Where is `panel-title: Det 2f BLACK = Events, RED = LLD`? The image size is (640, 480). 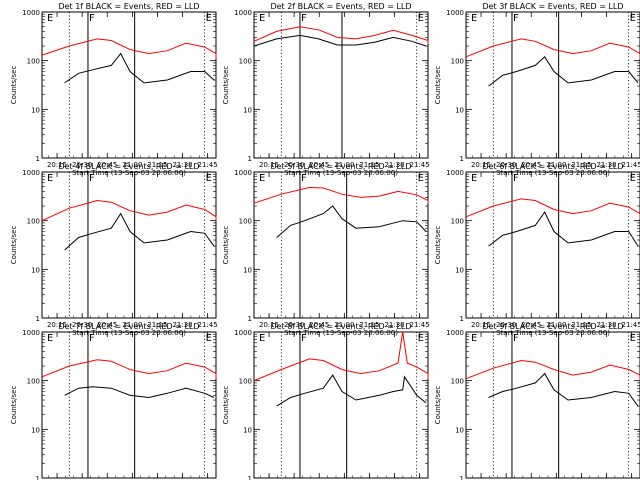
panel-title: Det 2f BLACK = Events, RED = LLD is located at coordinates (340, 6).